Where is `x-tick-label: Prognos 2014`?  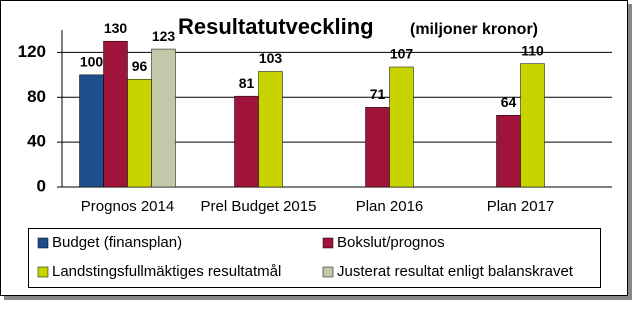
x-tick-label: Prognos 2014 is located at coordinates (127, 206).